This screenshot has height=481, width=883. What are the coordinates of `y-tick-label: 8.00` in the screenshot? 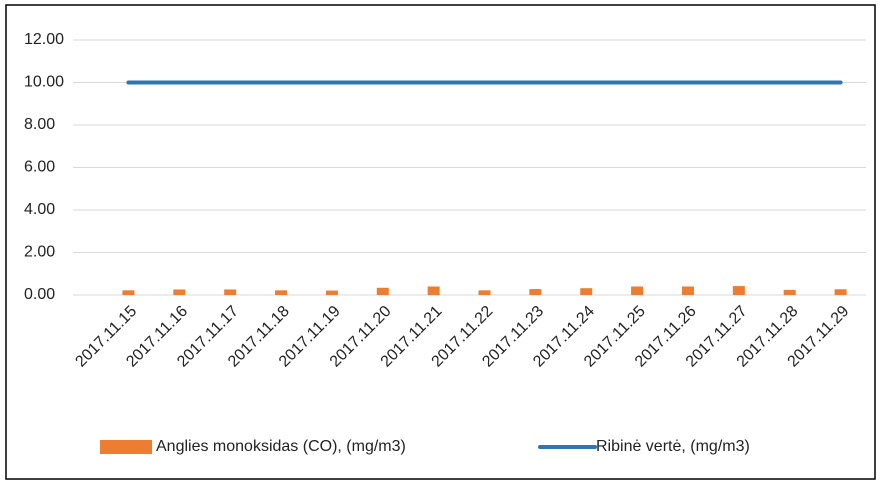 It's located at (39, 124).